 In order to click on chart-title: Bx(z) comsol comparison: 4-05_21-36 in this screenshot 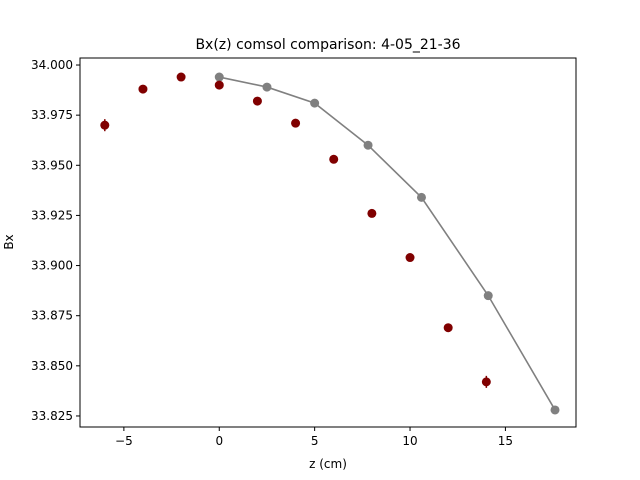, I will do `click(327, 45)`.